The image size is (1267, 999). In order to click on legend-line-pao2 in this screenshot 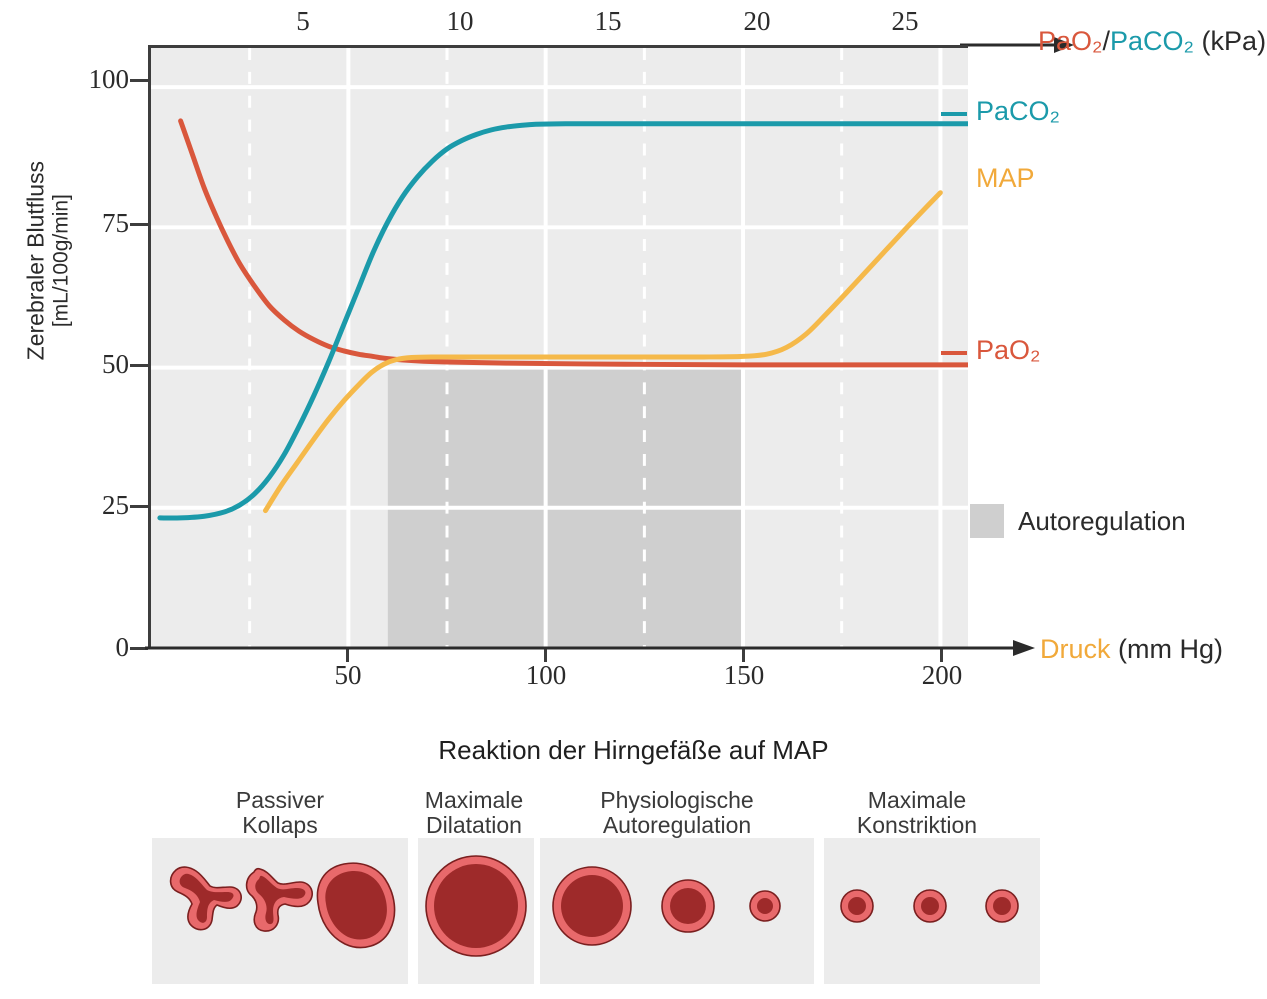, I will do `click(954, 353)`.